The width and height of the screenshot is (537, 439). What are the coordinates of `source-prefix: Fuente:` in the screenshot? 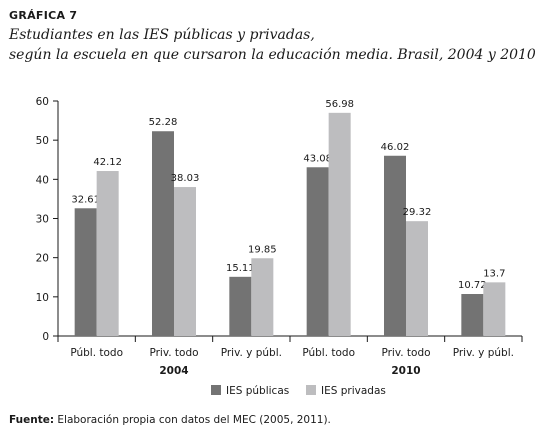 It's located at (32, 420).